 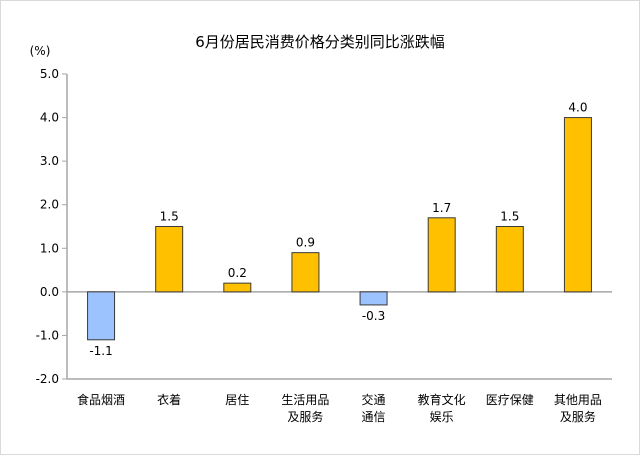 I want to click on chart-title: 6月份居民消费价格分类别同比涨跌幅, so click(x=320, y=42).